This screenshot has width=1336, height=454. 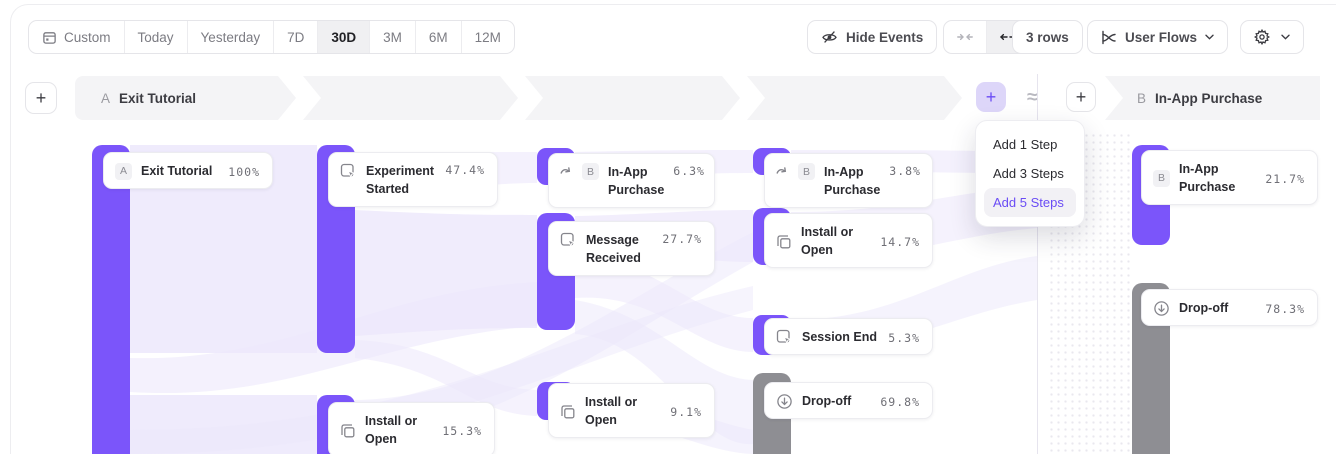 I want to click on flow-node-in-app-purchase: B In-App Purchase 6.3%, so click(x=631, y=181).